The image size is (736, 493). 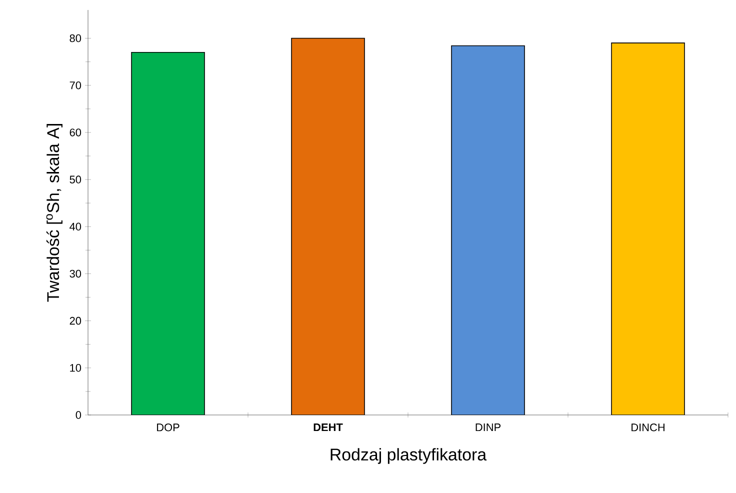 What do you see at coordinates (76, 320) in the screenshot?
I see `y-tick-label: 20` at bounding box center [76, 320].